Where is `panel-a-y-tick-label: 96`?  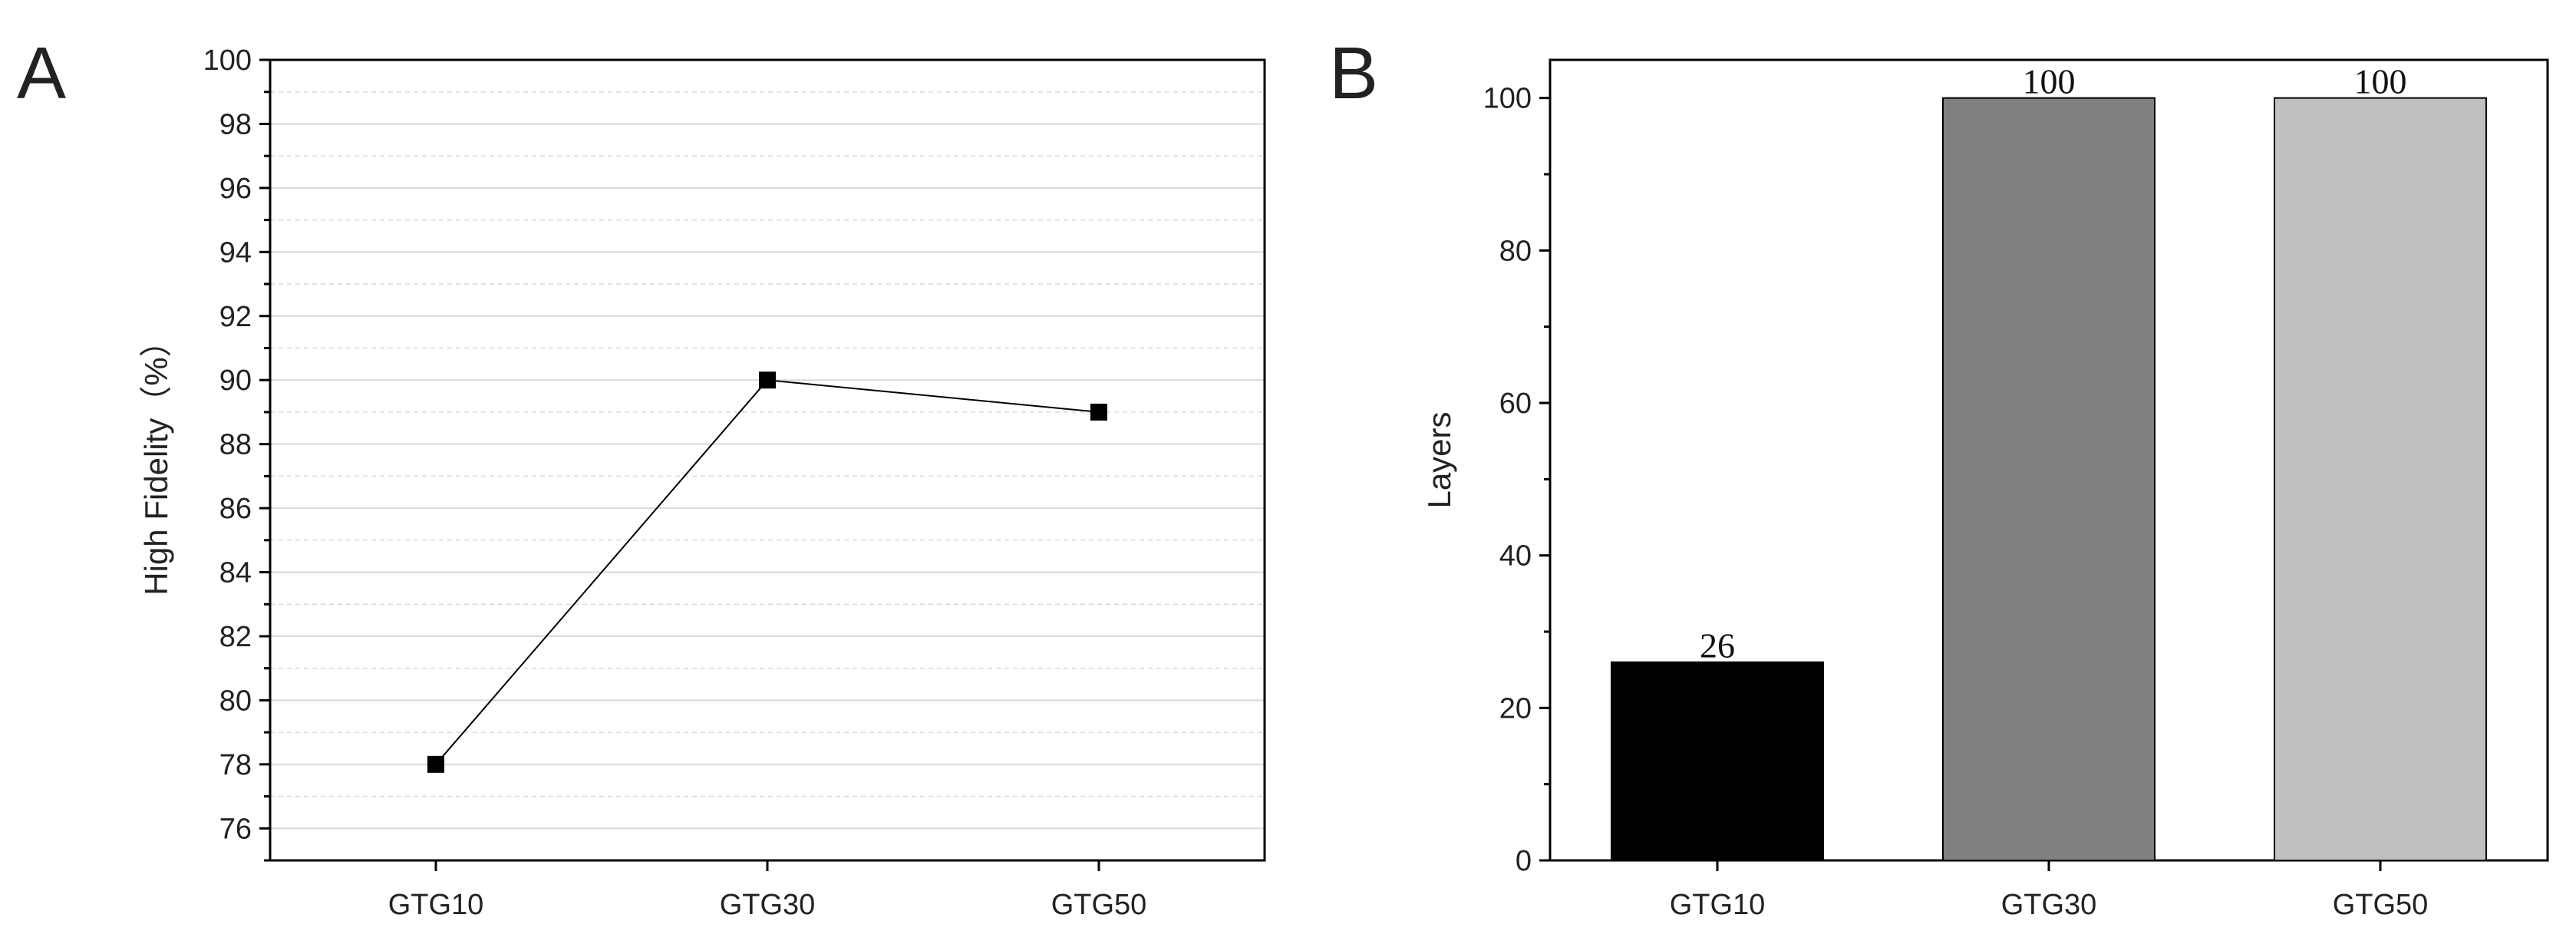 panel-a-y-tick-label: 96 is located at coordinates (235, 189).